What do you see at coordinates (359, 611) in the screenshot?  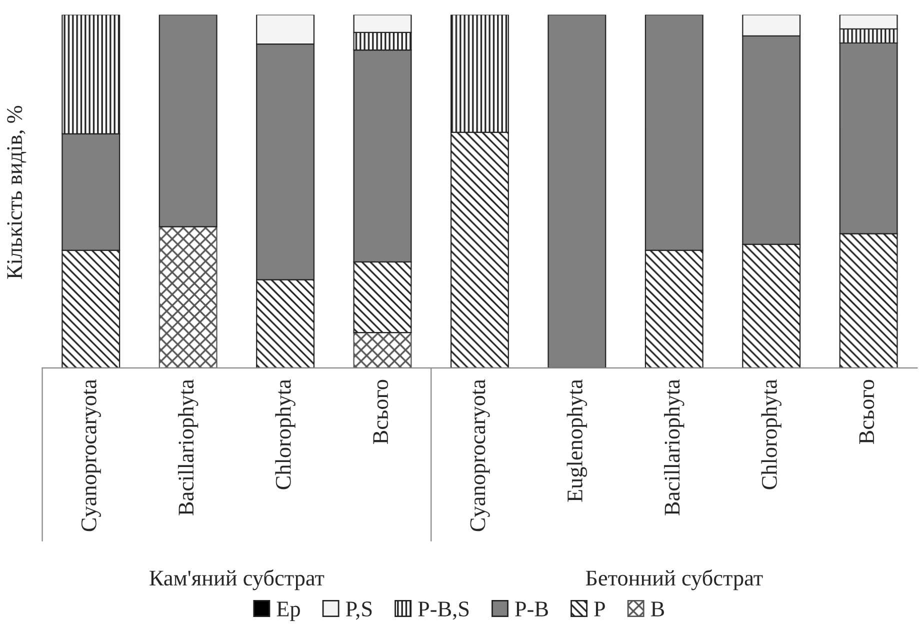 I see `legend-label: P,S` at bounding box center [359, 611].